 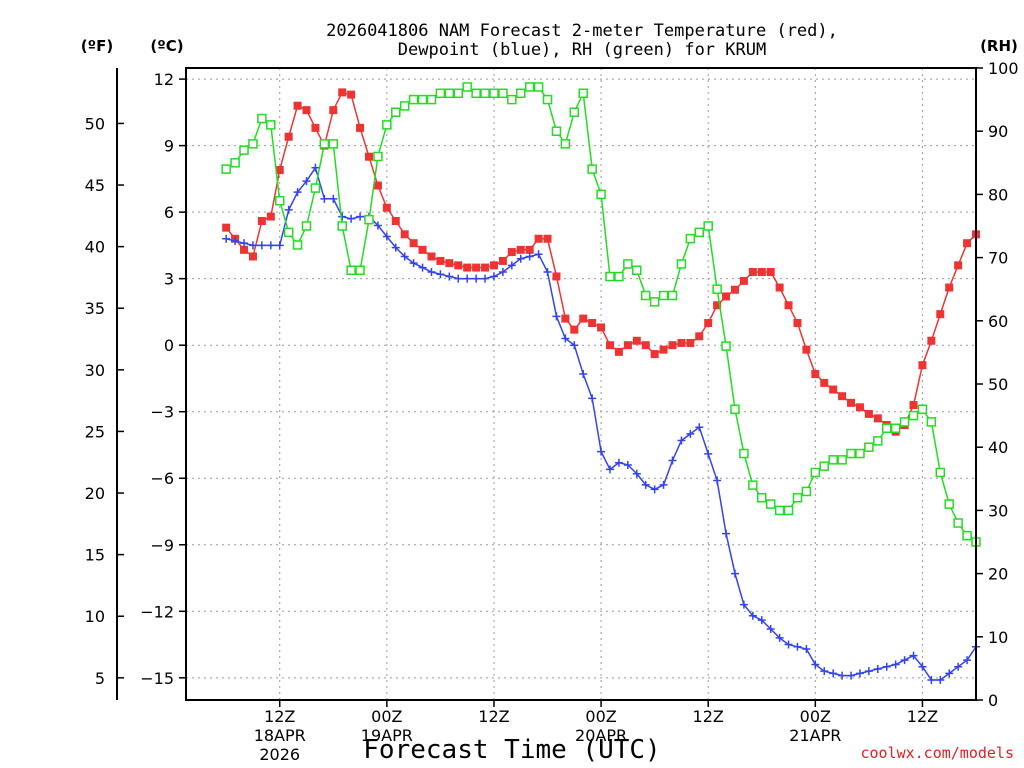 I want to click on x-axis-title: Forecast Time (UTC), so click(x=511, y=750).